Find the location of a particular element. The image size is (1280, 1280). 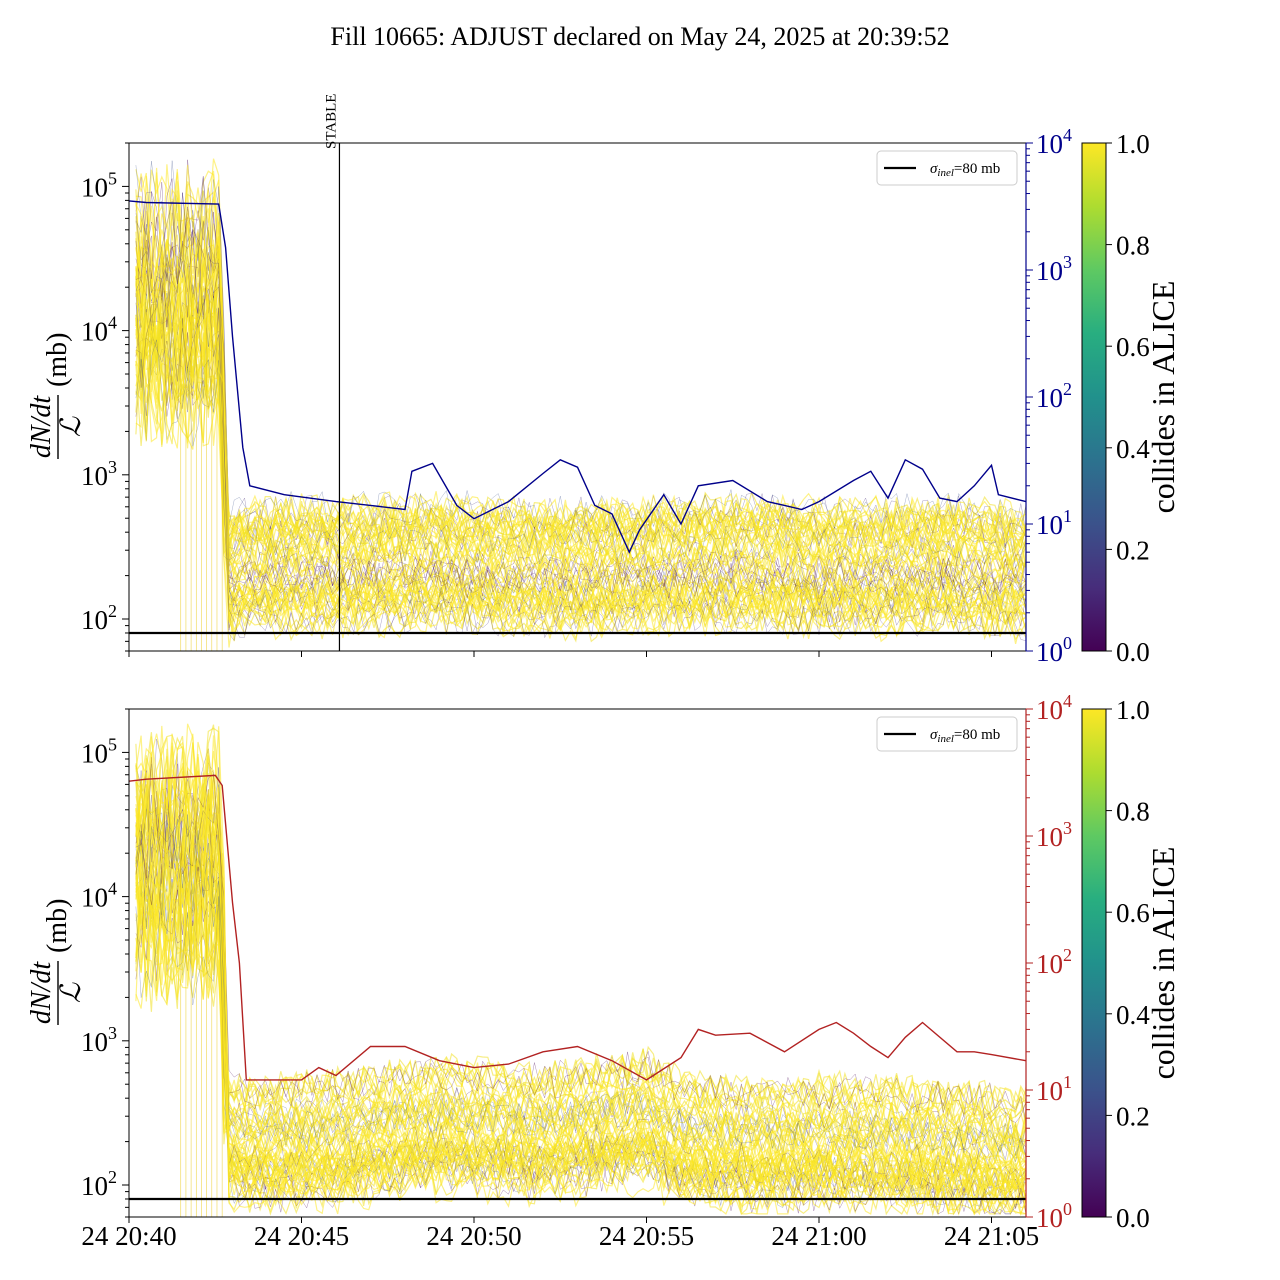

colorbar-top: 0.0 0.2 0.4 0.6 0.8 1.0 collides in ALICE is located at coordinates (1131, 398).